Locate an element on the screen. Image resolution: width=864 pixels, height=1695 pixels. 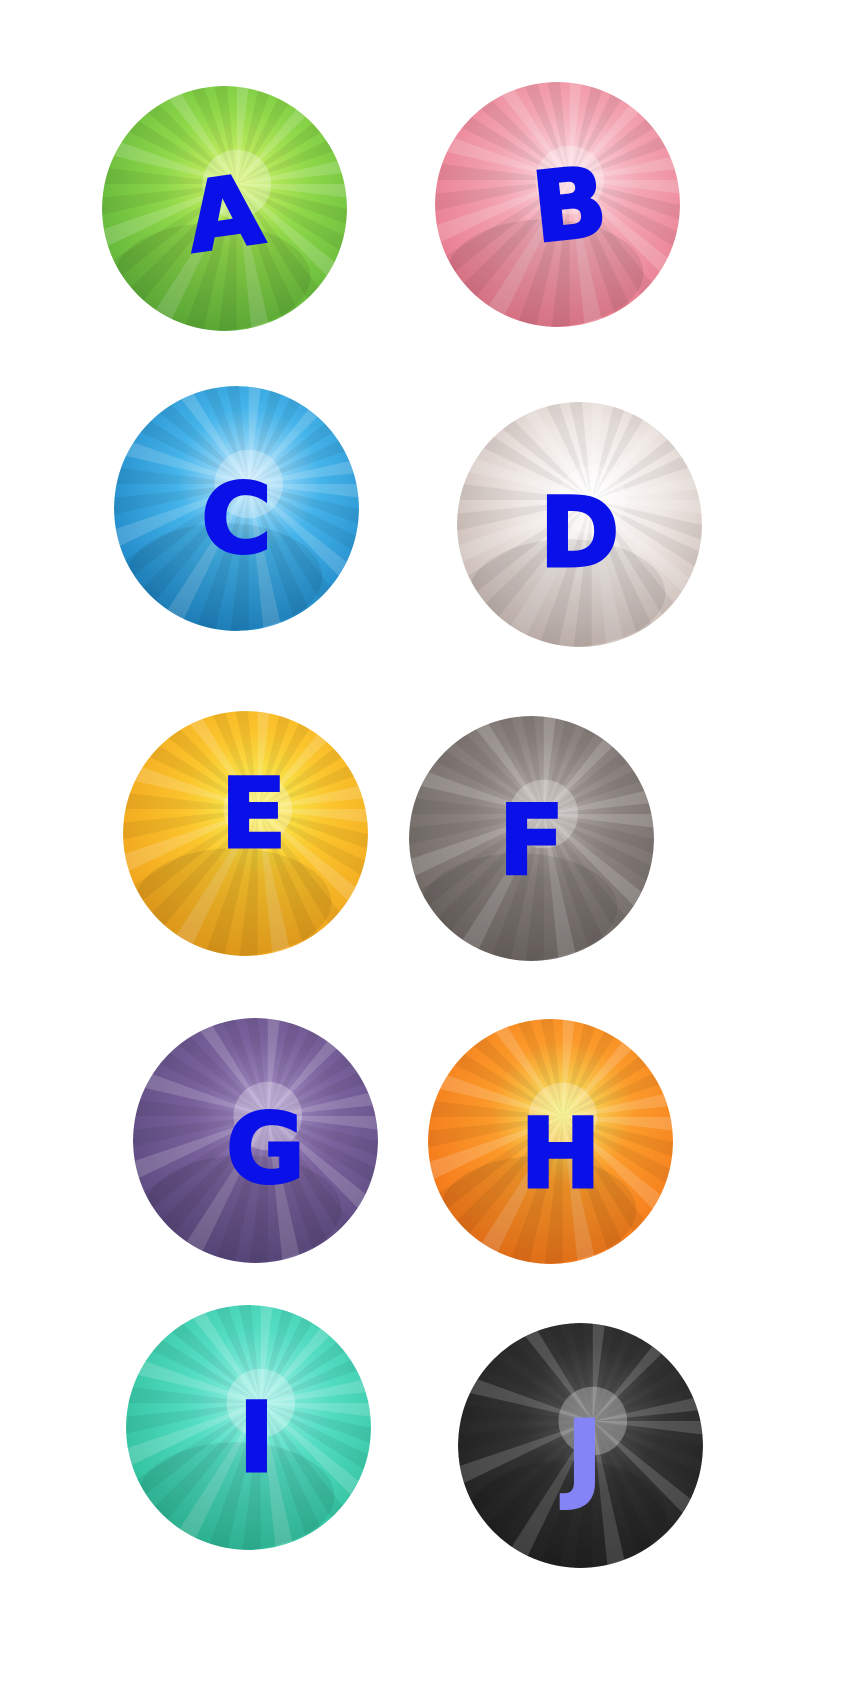
gem-j-facets is located at coordinates (580, 1445).